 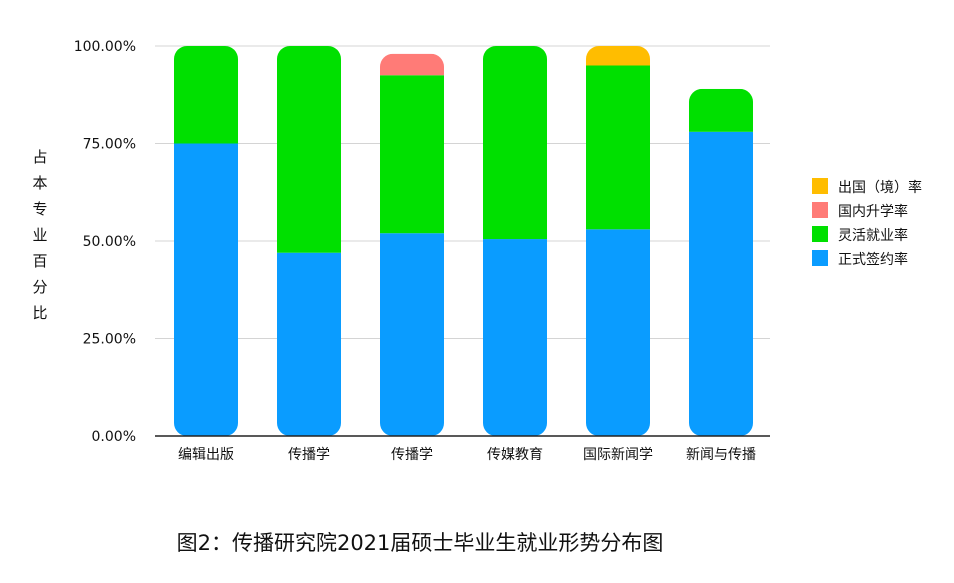 I want to click on y-axis-label-char: 分, so click(x=39, y=287).